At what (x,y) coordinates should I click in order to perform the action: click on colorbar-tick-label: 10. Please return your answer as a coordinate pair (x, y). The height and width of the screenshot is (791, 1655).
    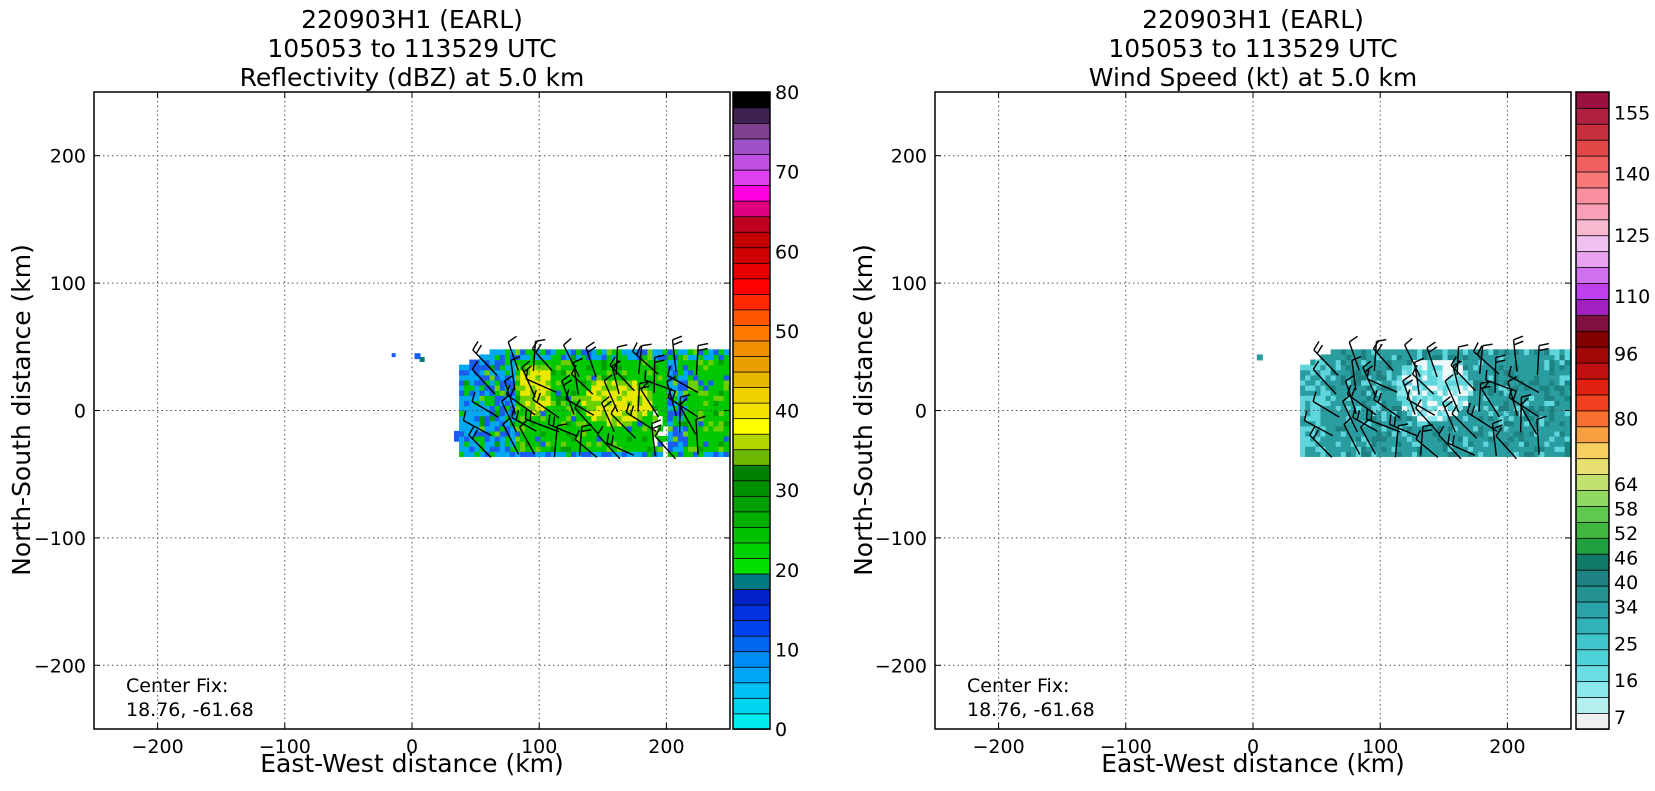
    Looking at the image, I should click on (787, 650).